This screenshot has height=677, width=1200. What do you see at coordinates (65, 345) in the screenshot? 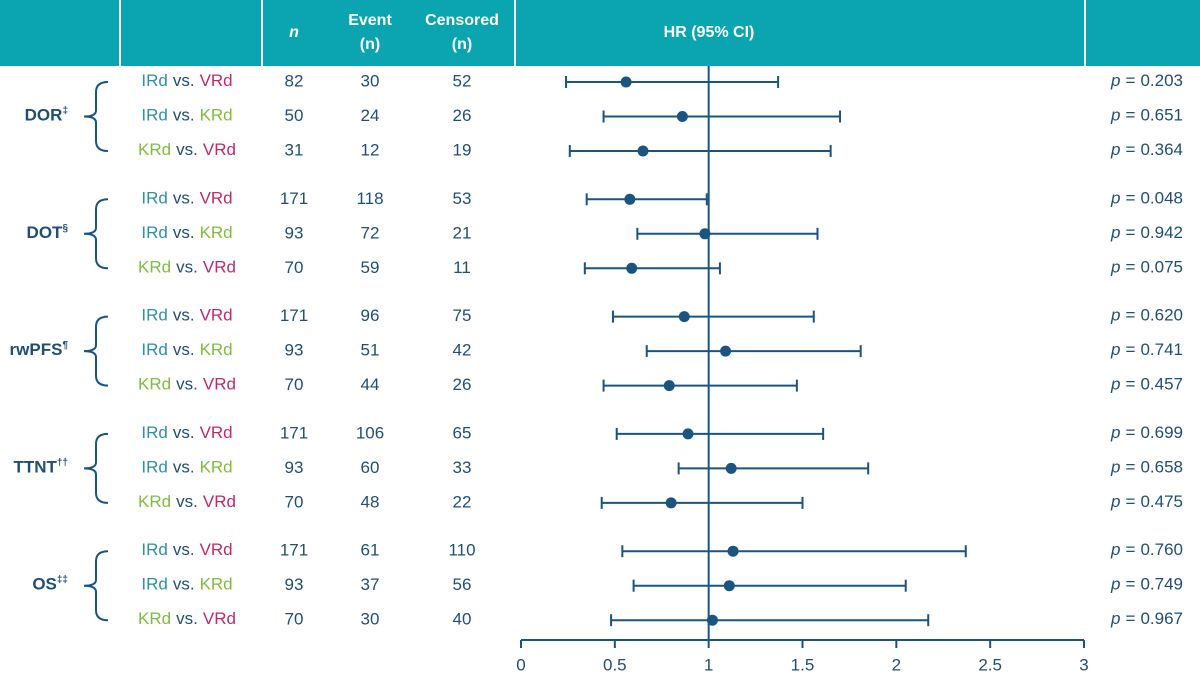
I see `group-footnote: ¶` at bounding box center [65, 345].